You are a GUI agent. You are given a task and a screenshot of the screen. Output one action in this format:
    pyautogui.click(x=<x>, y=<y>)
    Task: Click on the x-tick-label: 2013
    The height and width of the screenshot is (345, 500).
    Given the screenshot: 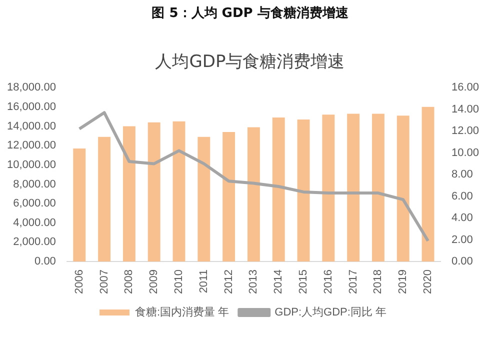 What is the action you would take?
    pyautogui.click(x=254, y=282)
    